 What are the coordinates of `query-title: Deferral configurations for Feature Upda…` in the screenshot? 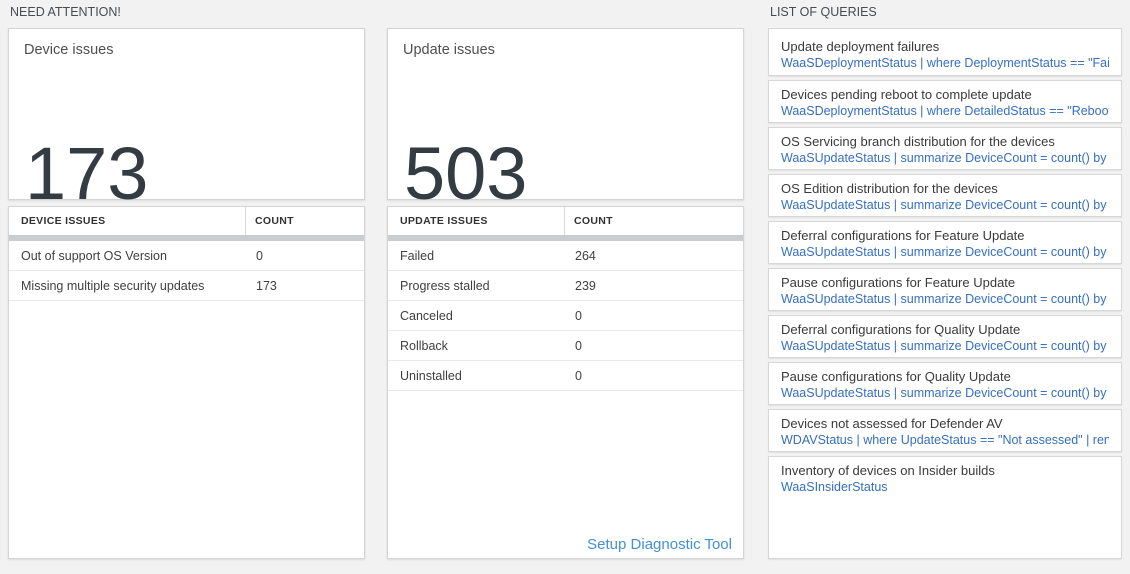 It's located at (903, 235).